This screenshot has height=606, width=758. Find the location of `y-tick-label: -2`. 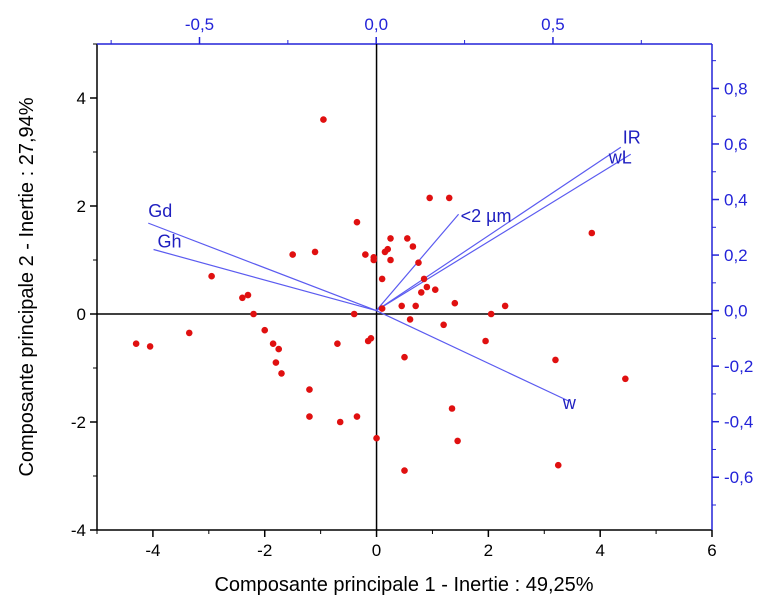

y-tick-label: -2 is located at coordinates (78, 422).